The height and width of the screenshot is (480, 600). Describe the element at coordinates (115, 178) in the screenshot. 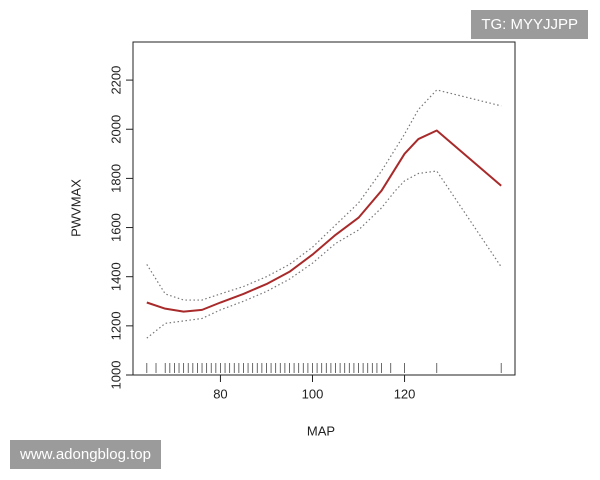

I see `y-tick-label: 1800` at that location.